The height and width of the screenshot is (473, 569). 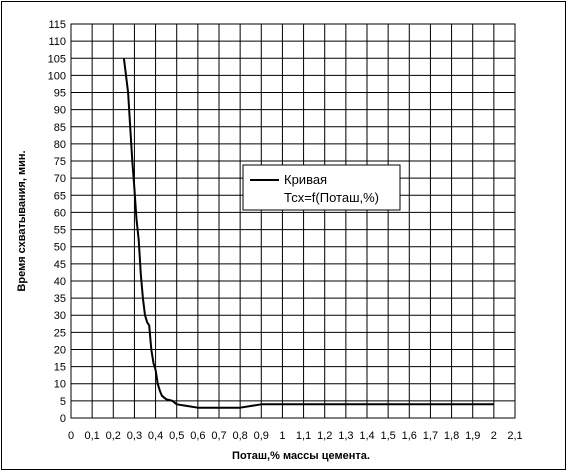 I want to click on y-tick-label: 105, so click(x=57, y=59).